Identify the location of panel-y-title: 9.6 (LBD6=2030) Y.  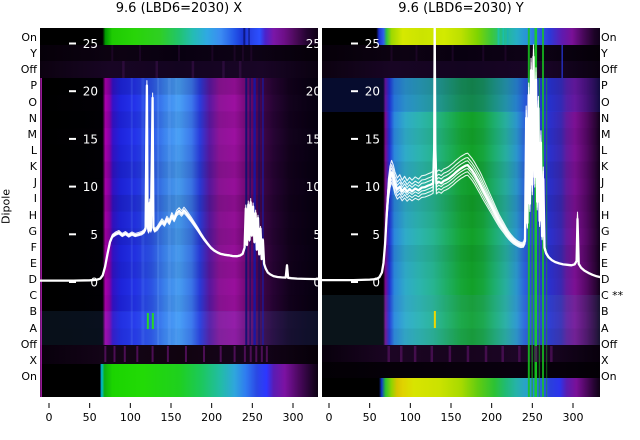
(461, 8).